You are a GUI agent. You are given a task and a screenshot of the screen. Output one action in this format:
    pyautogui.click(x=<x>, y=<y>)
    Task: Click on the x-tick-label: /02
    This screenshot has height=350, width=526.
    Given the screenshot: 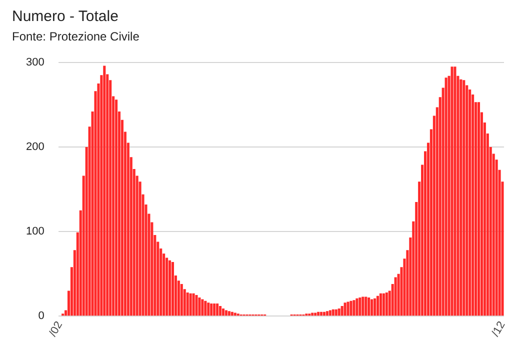 What is the action you would take?
    pyautogui.click(x=56, y=329)
    